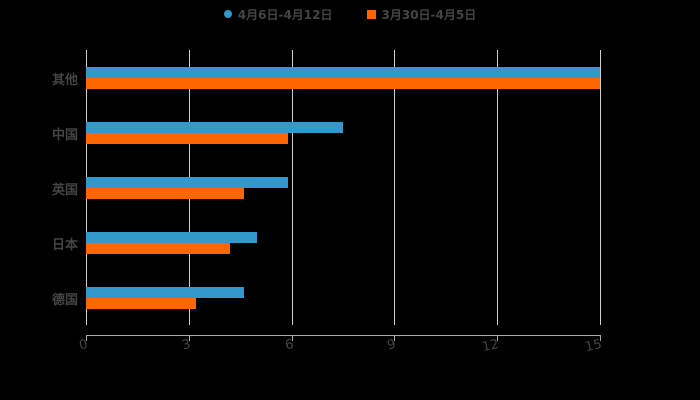  What do you see at coordinates (64, 300) in the screenshot?
I see `y-axis-category-label: 德国` at bounding box center [64, 300].